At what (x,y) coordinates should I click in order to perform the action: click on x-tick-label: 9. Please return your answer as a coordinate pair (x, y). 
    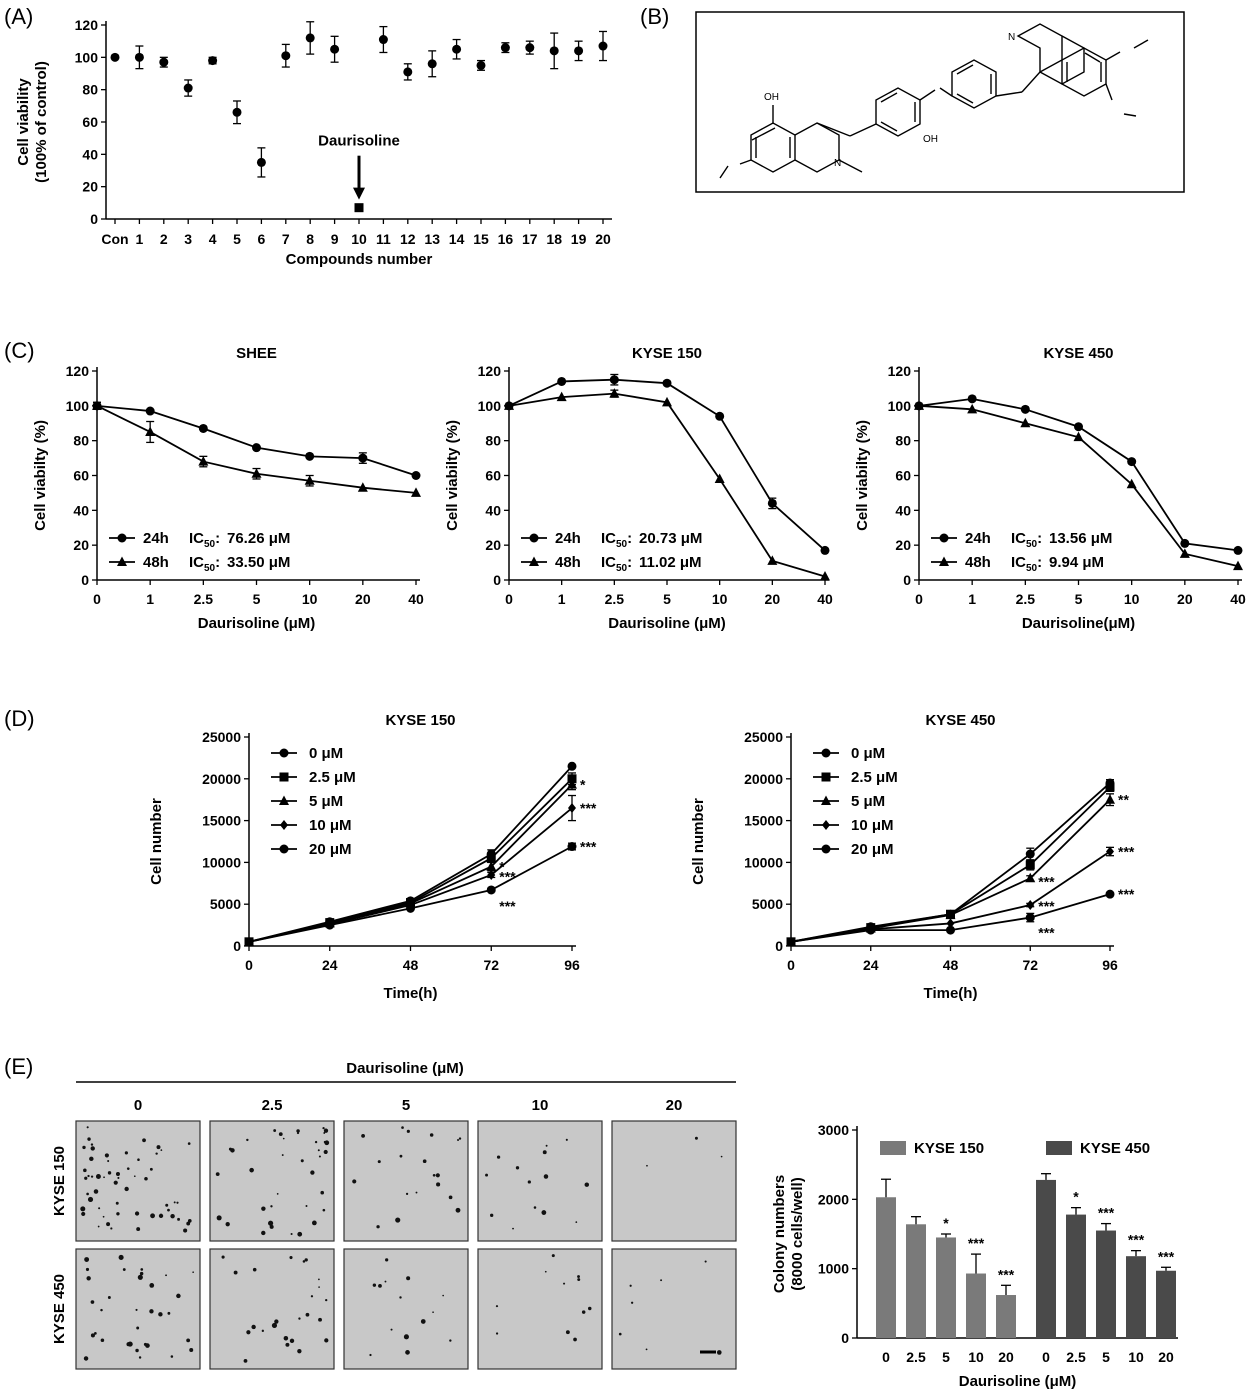
    Looking at the image, I should click on (335, 239).